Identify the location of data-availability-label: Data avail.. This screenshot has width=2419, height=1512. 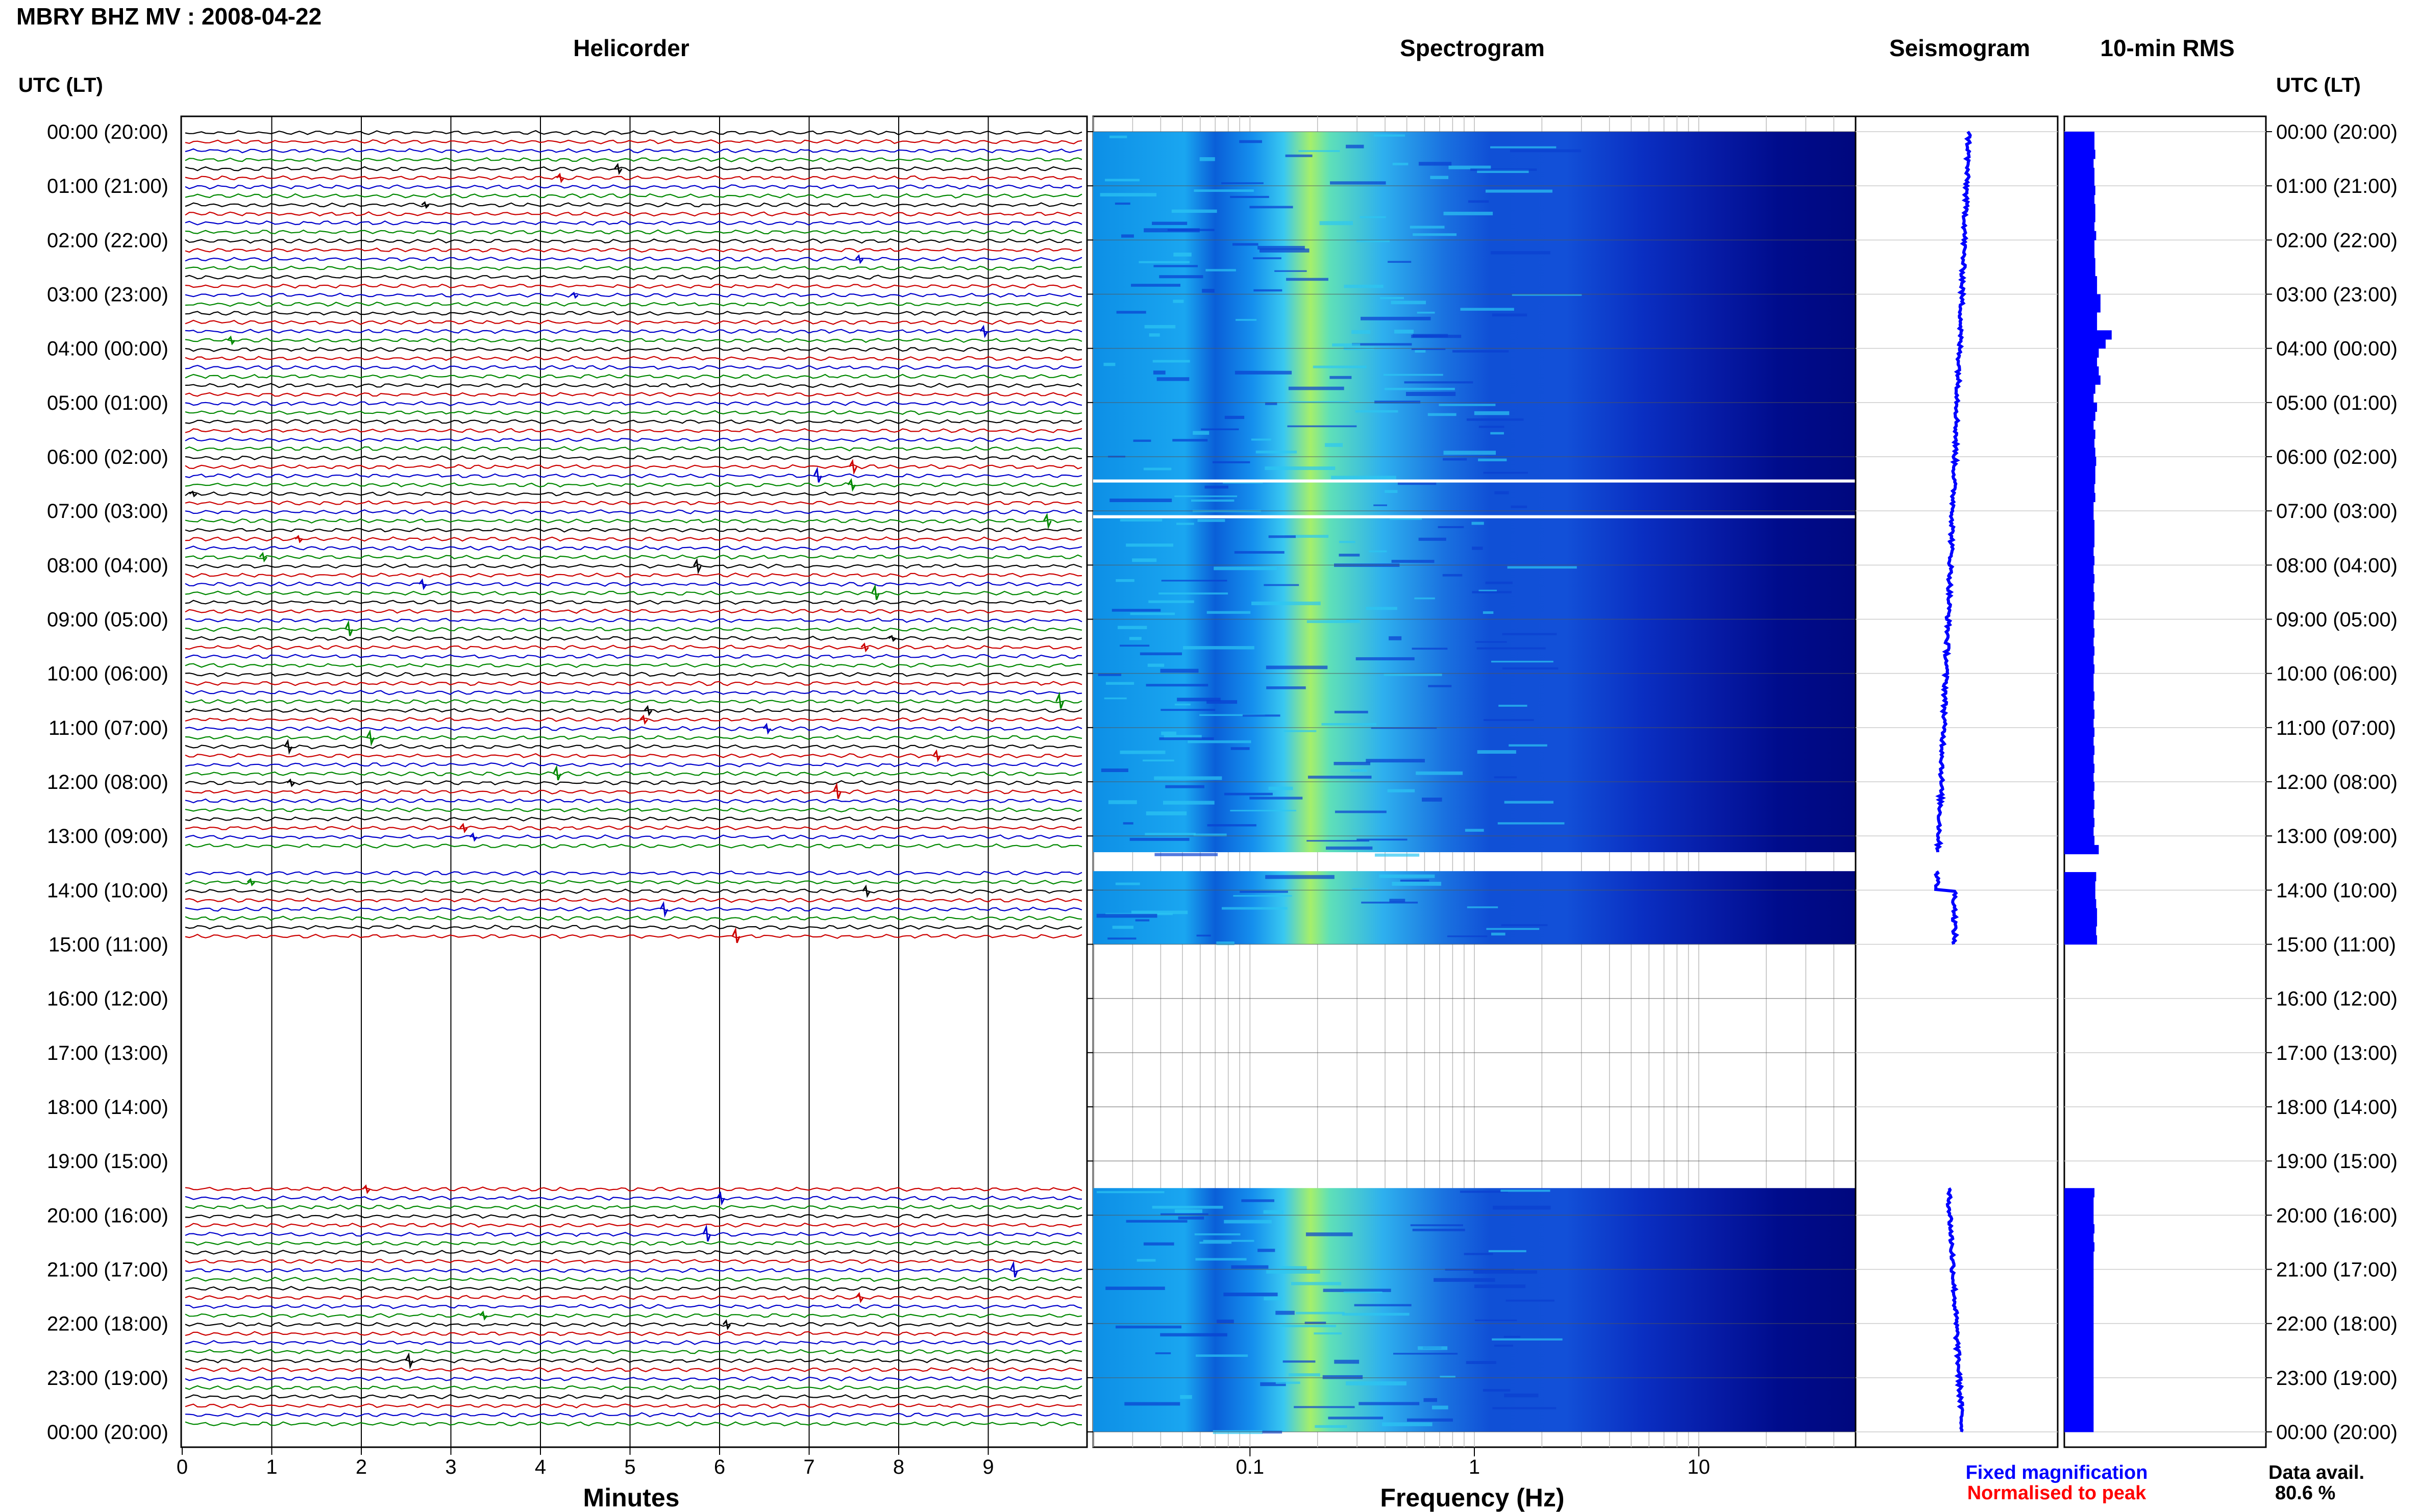
(2316, 1472).